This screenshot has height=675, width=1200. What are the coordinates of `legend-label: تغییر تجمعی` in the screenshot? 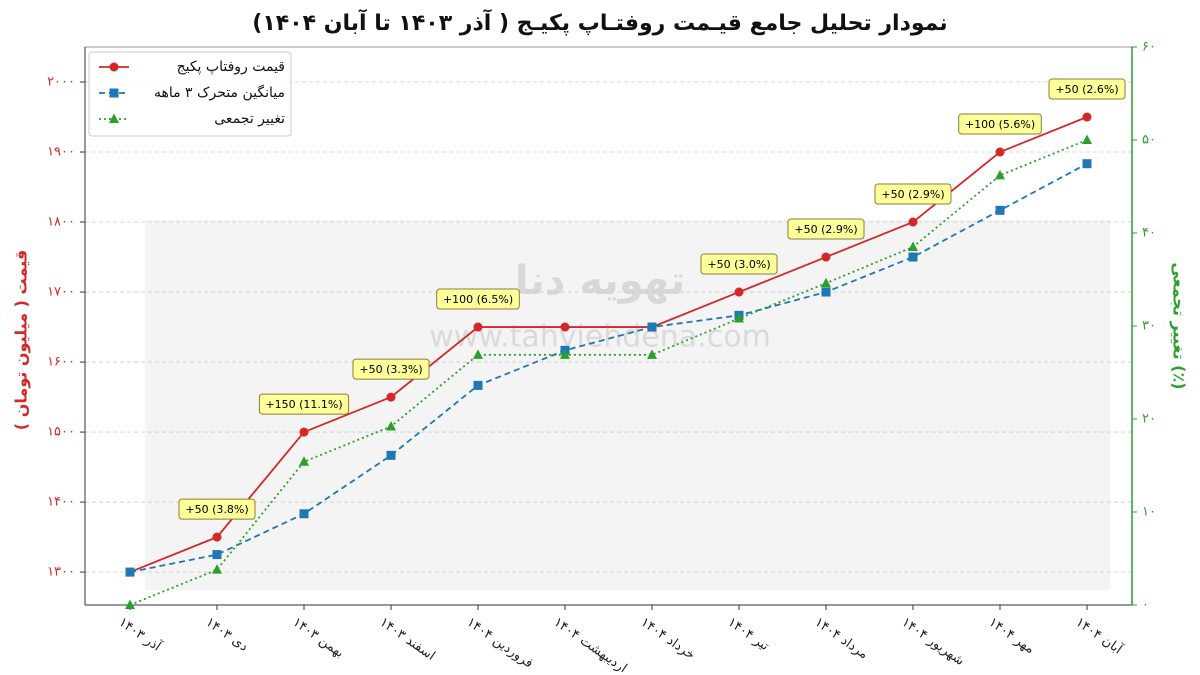 It's located at (249, 119).